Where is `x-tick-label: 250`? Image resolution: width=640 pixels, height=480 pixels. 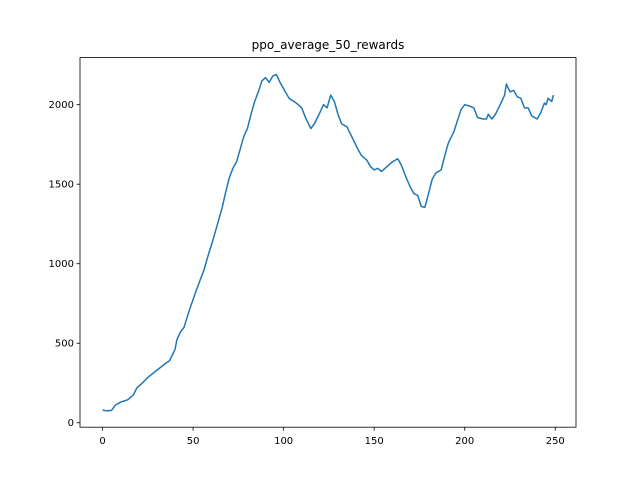 x-tick-label: 250 is located at coordinates (555, 441).